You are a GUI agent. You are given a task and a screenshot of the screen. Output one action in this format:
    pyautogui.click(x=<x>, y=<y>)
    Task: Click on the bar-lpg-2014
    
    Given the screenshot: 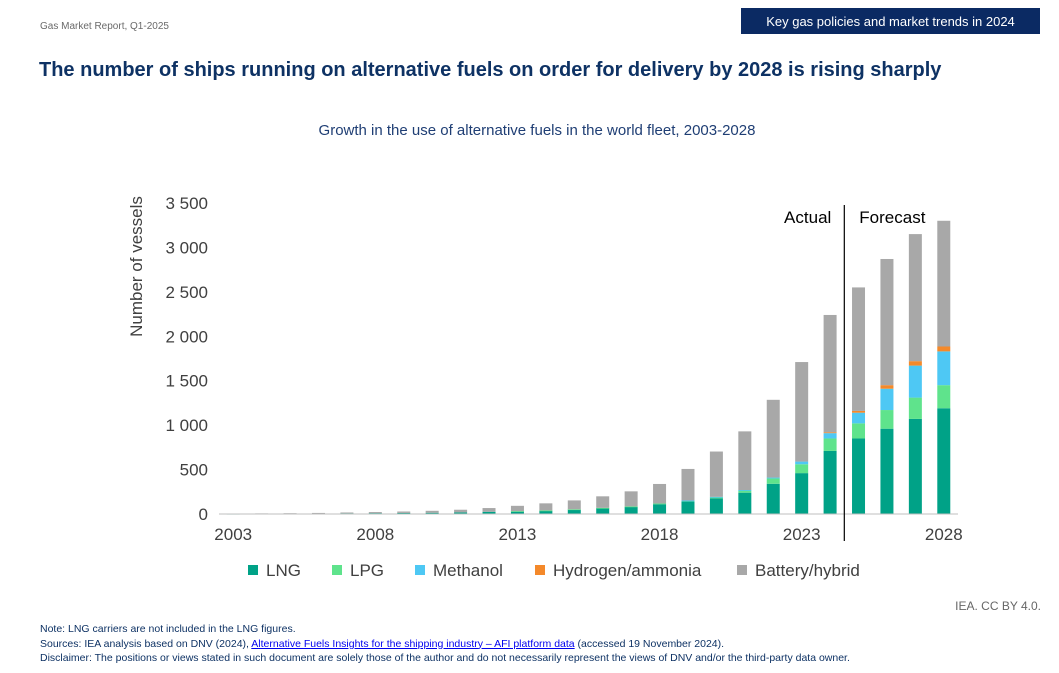 What is the action you would take?
    pyautogui.click(x=546, y=511)
    